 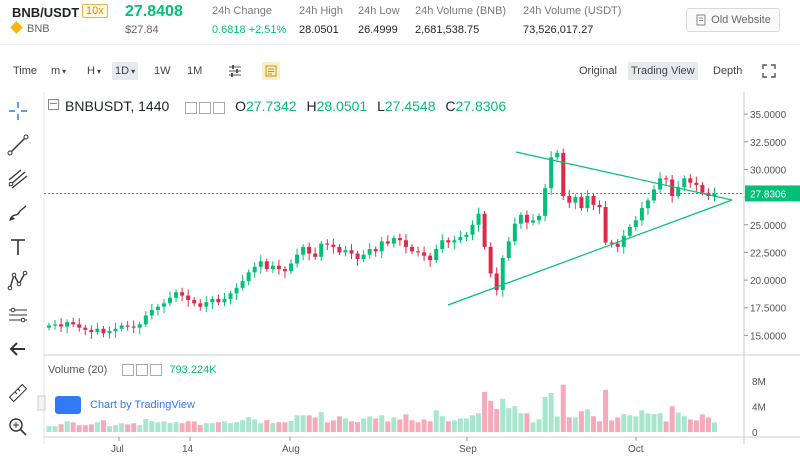 What do you see at coordinates (768, 226) in the screenshot?
I see `price-tick-label: 25.0000` at bounding box center [768, 226].